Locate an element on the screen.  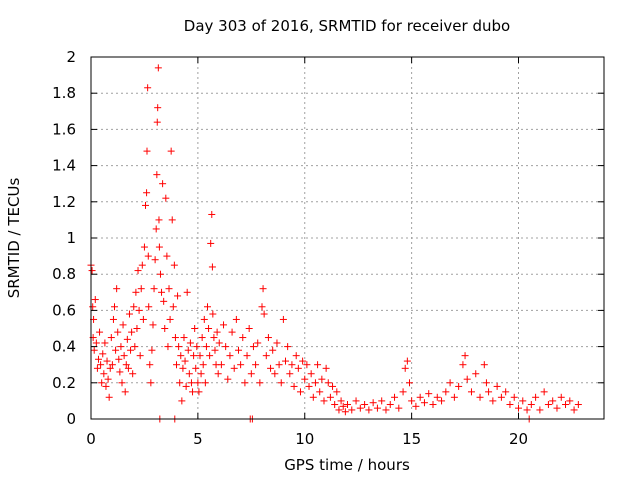
x-tick-label: 20 is located at coordinates (518, 439).